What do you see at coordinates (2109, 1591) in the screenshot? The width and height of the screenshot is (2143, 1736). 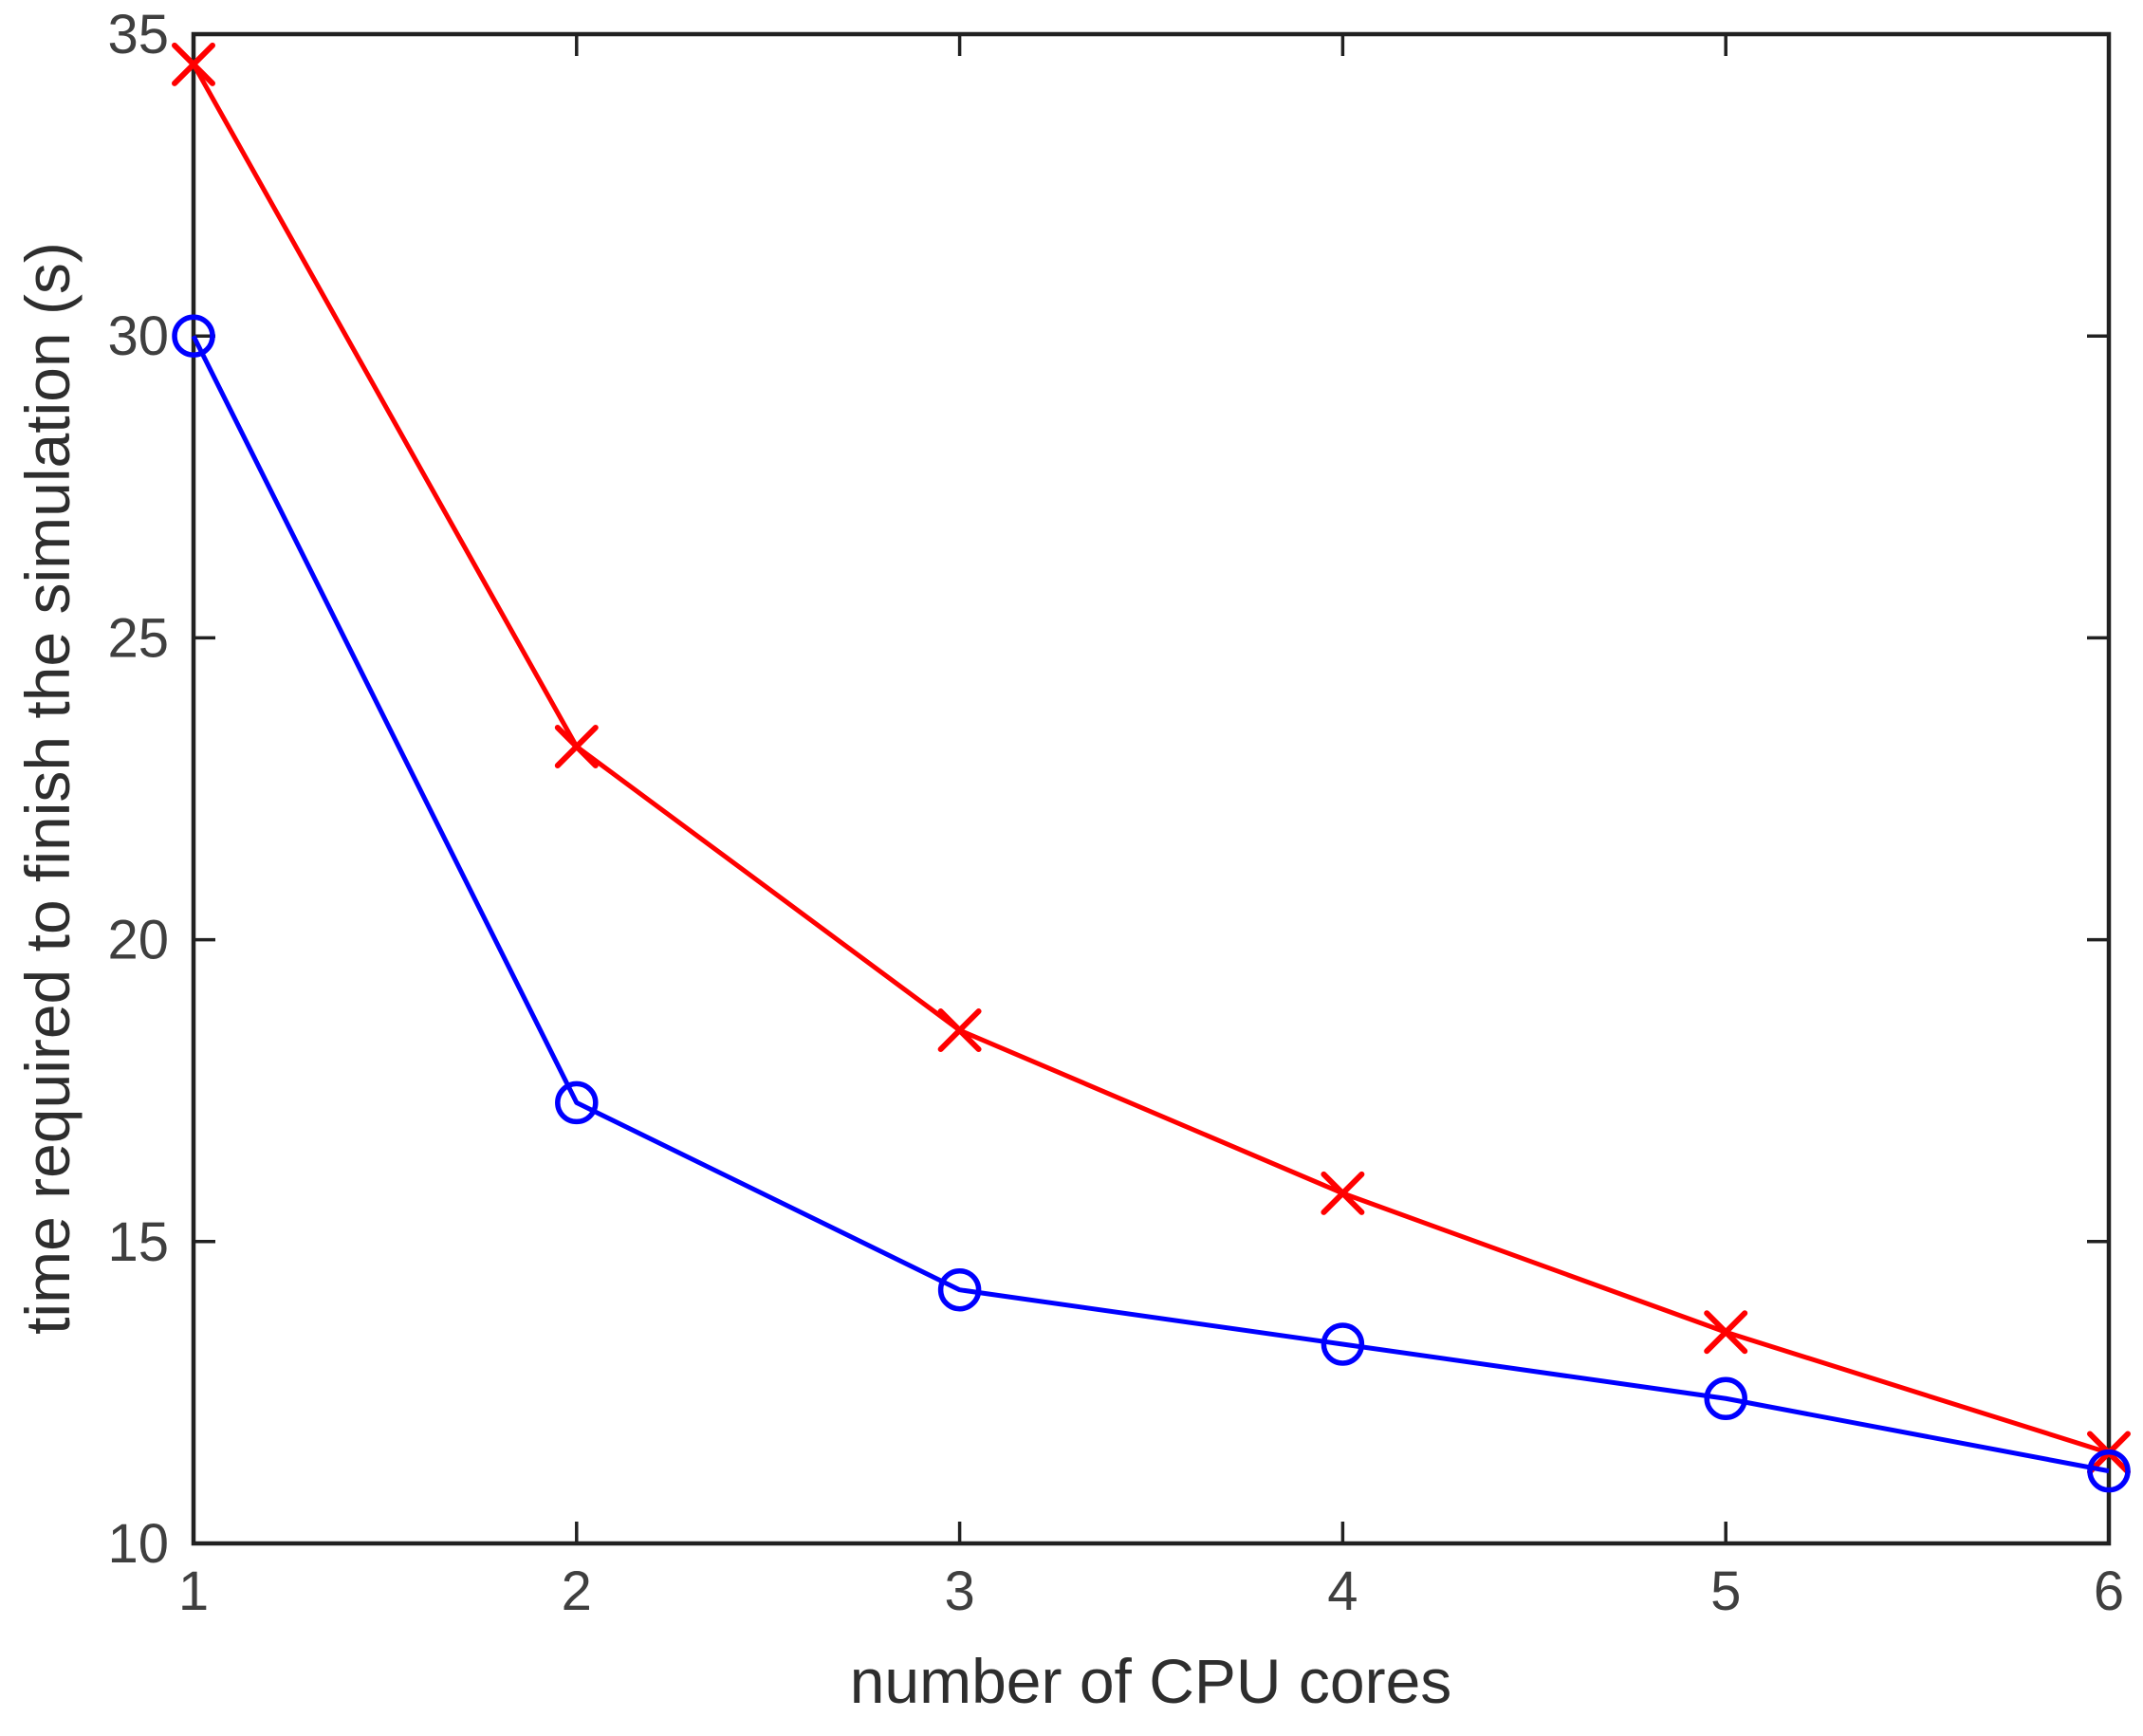 I see `x-tick-label: 6` at bounding box center [2109, 1591].